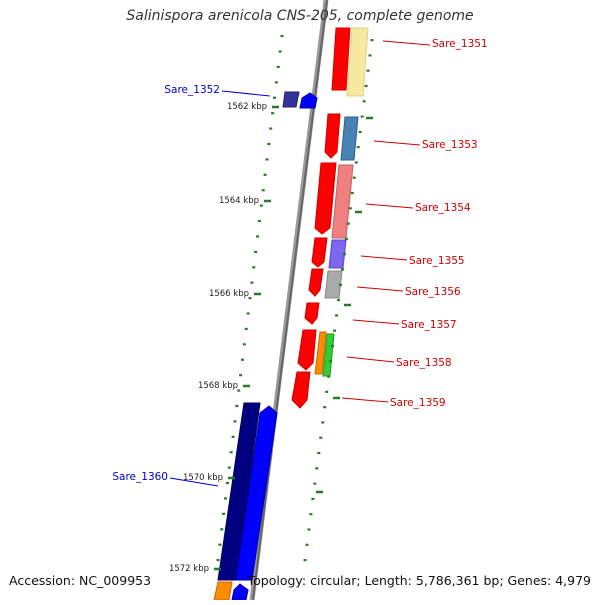 The width and height of the screenshot is (600, 605). Describe the element at coordinates (418, 403) in the screenshot. I see `gene-label: Sare_1359` at that location.